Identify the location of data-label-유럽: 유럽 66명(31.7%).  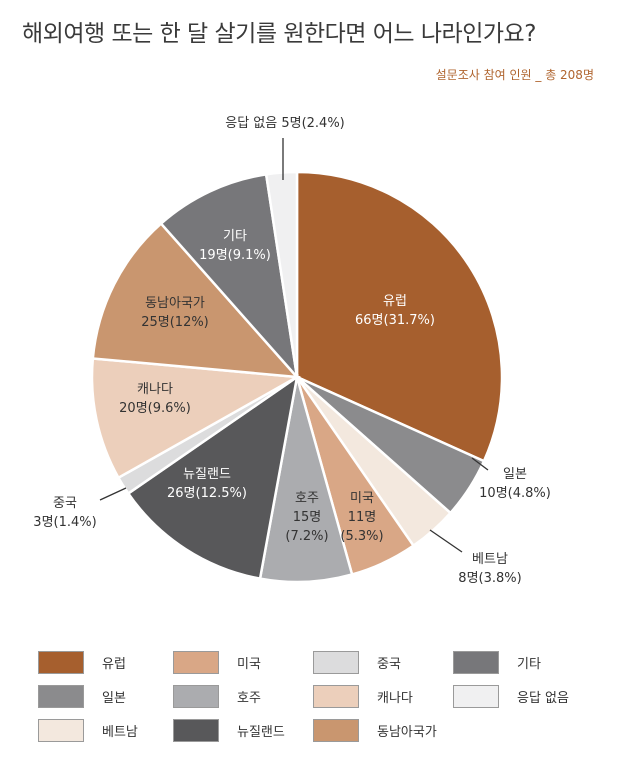
(395, 311).